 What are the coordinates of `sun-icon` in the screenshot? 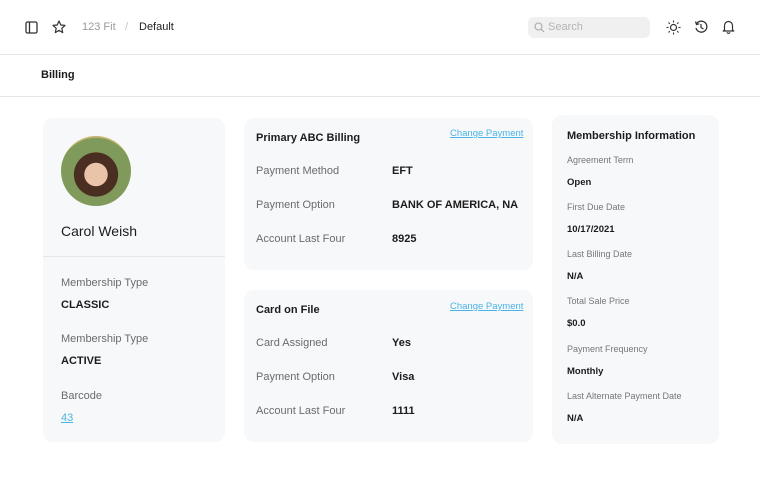 It's located at (673, 27).